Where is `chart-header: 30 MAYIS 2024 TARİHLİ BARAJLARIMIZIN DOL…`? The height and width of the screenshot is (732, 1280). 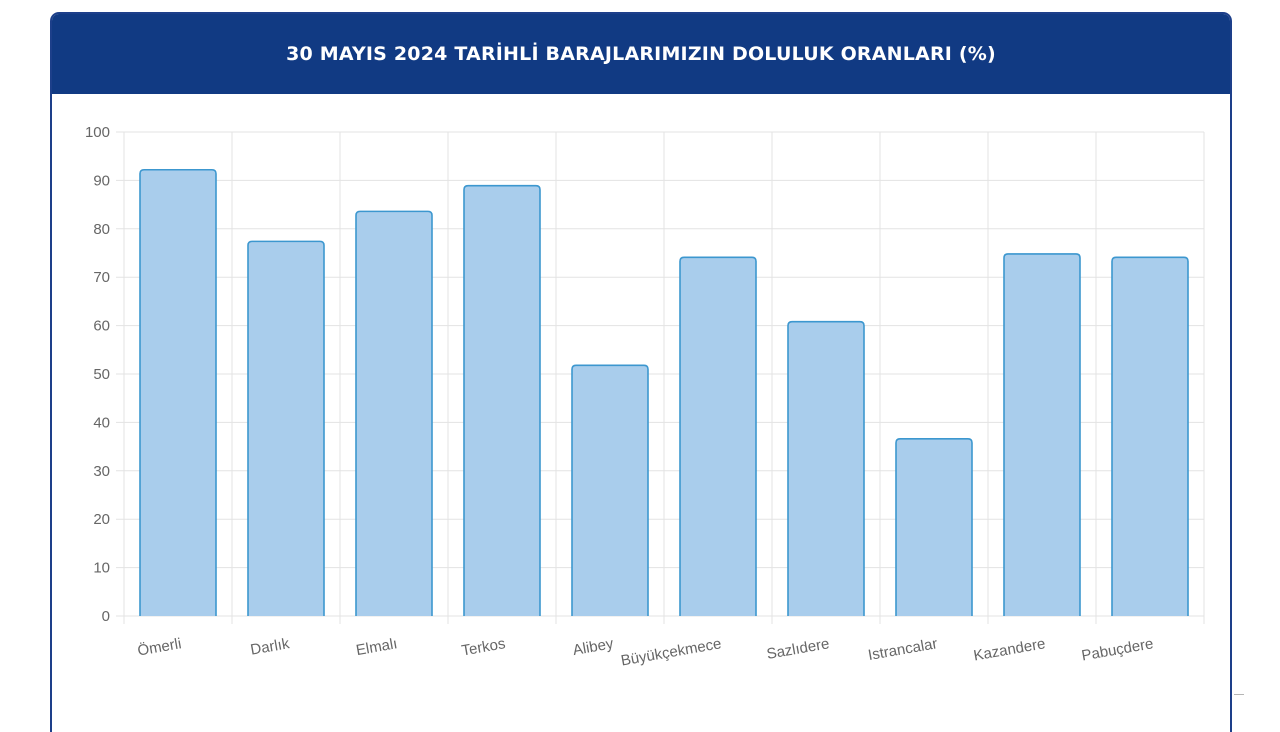
chart-header: 30 MAYIS 2024 TARİHLİ BARAJLARIMIZIN DOL… is located at coordinates (641, 54).